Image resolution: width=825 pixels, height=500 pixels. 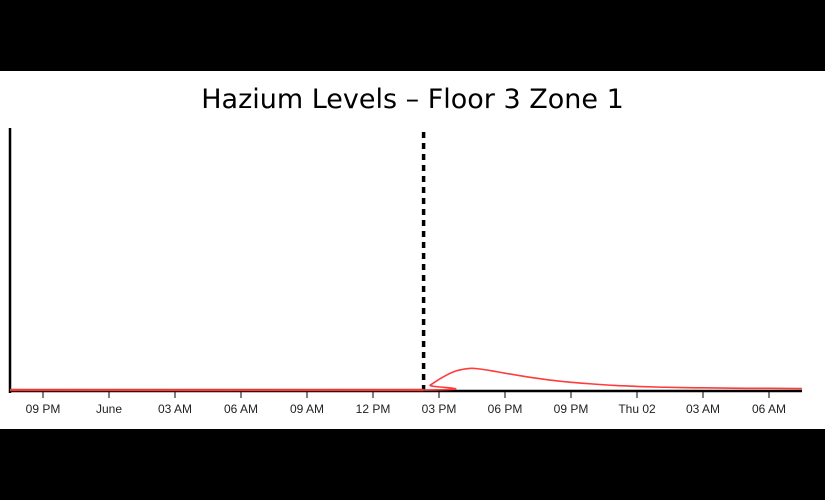 I want to click on chart-title: Hazium Levels – Floor 3 Zone 1, so click(x=412, y=99).